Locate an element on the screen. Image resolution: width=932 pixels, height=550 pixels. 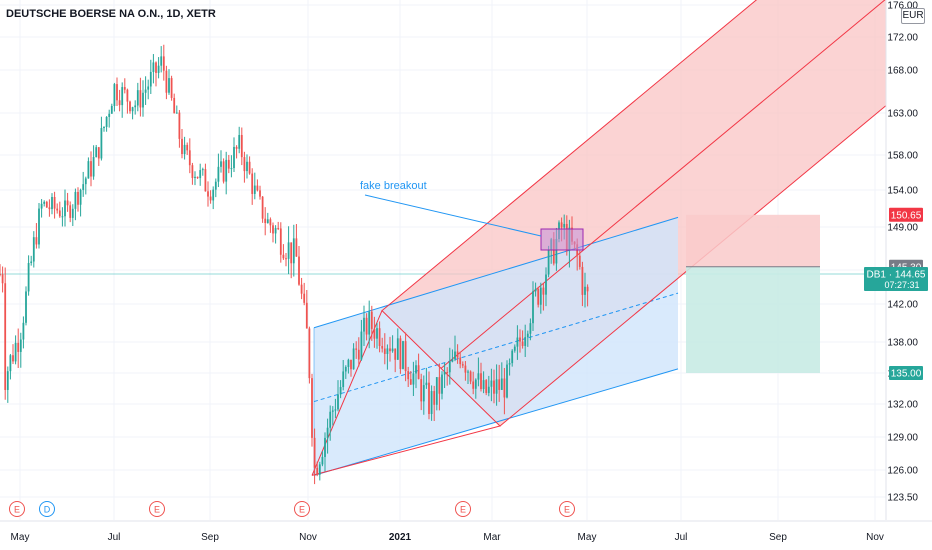
last-price-badge is located at coordinates (896, 278).